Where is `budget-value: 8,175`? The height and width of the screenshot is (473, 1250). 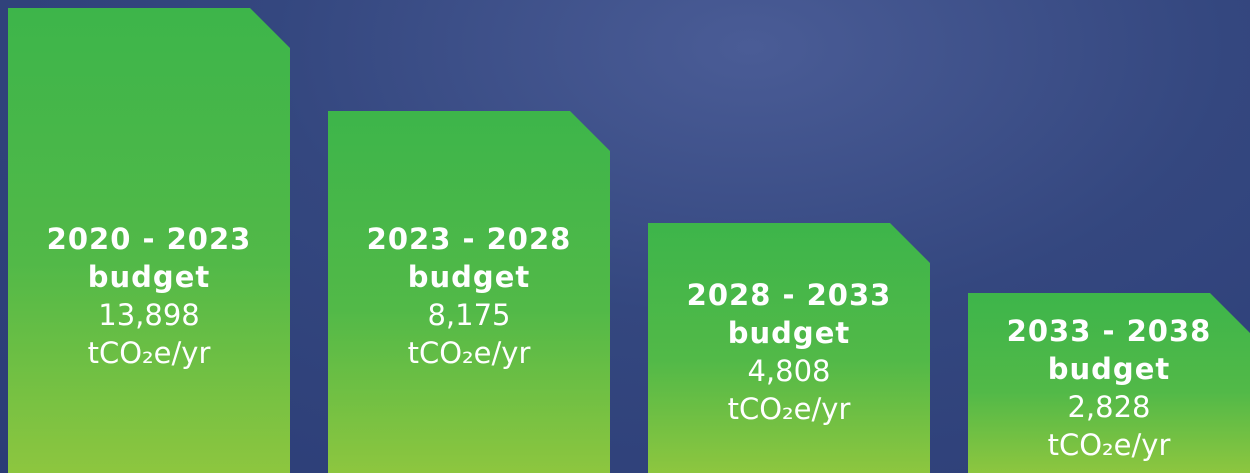 budget-value: 8,175 is located at coordinates (469, 315).